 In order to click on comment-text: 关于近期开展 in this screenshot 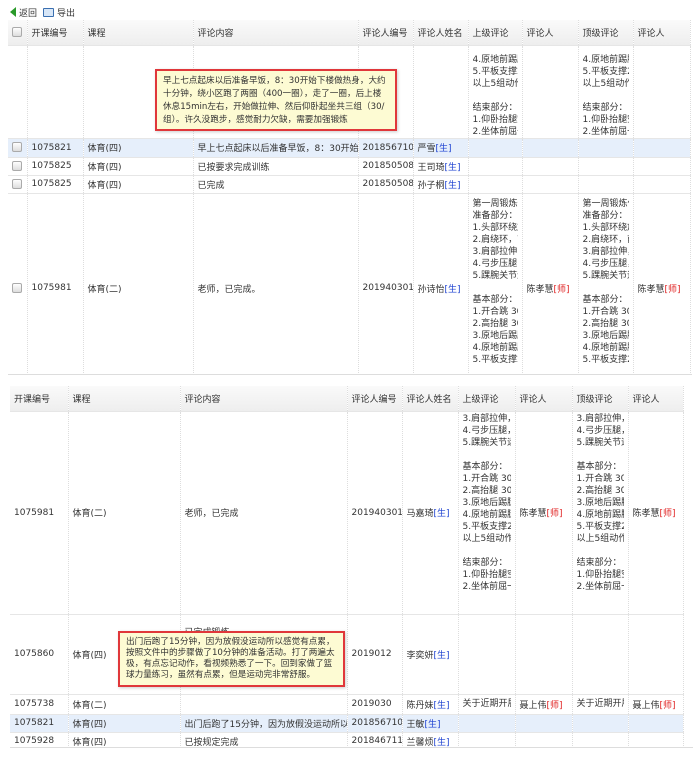, I will do `click(600, 703)`.